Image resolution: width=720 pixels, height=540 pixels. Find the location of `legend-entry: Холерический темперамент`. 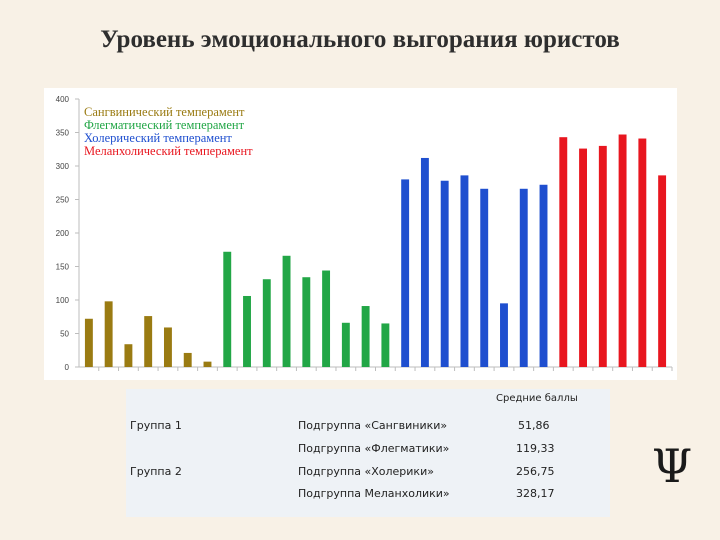

legend-entry: Холерический темперамент is located at coordinates (158, 138).